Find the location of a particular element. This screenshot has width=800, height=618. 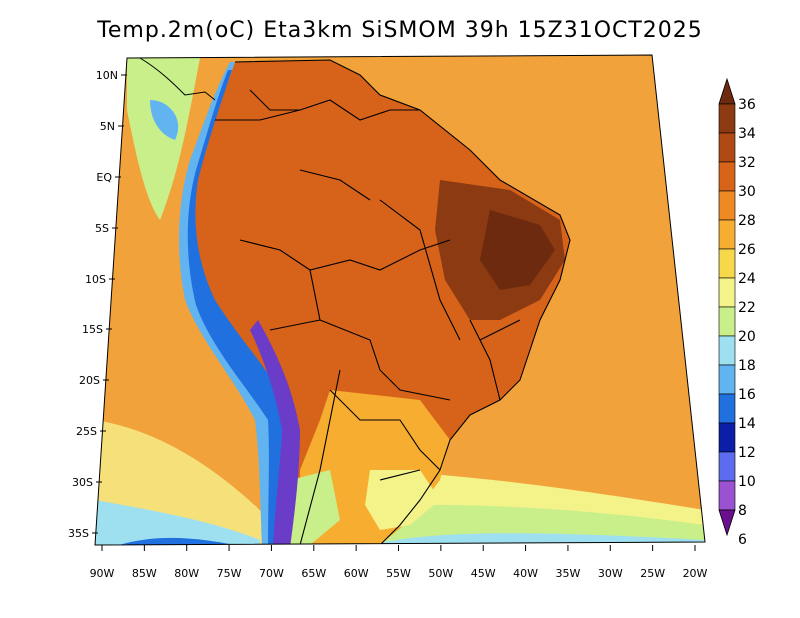

lon-tick-label: 25W is located at coordinates (652, 573).